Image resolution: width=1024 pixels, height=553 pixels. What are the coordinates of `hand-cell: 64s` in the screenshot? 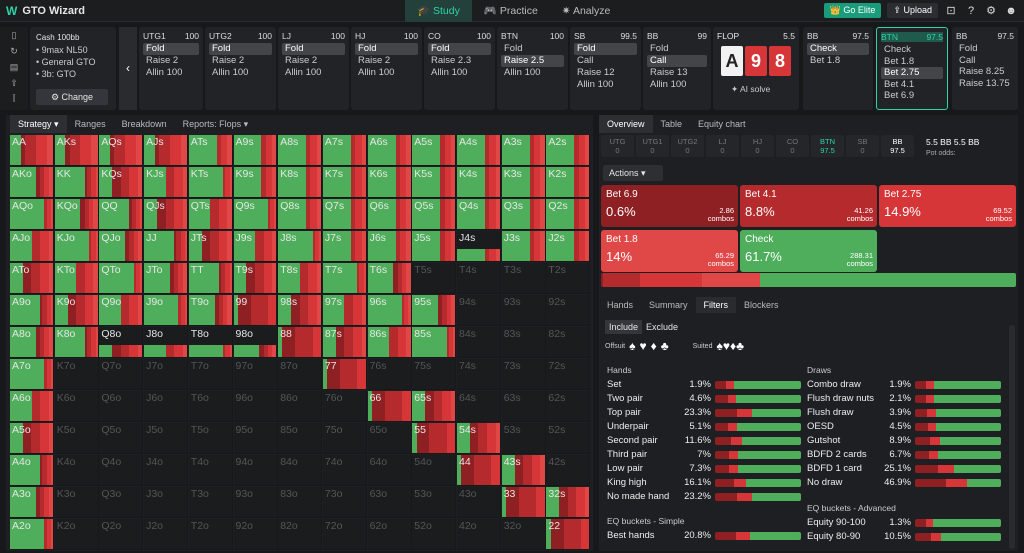 It's located at (479, 406).